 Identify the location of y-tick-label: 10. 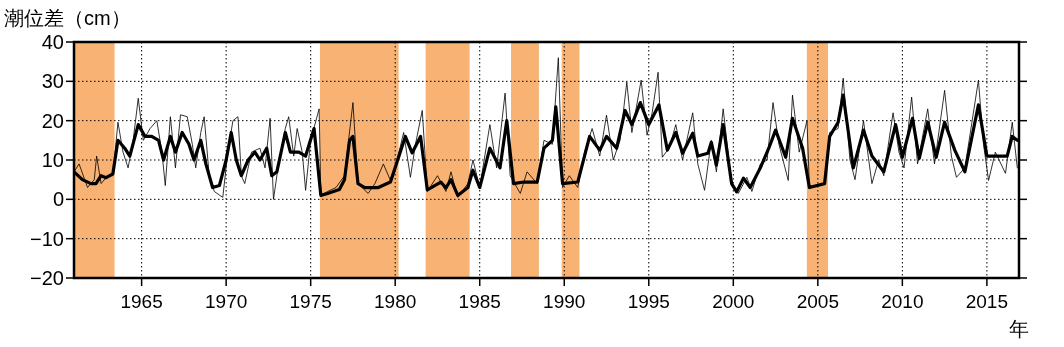
(52, 160).